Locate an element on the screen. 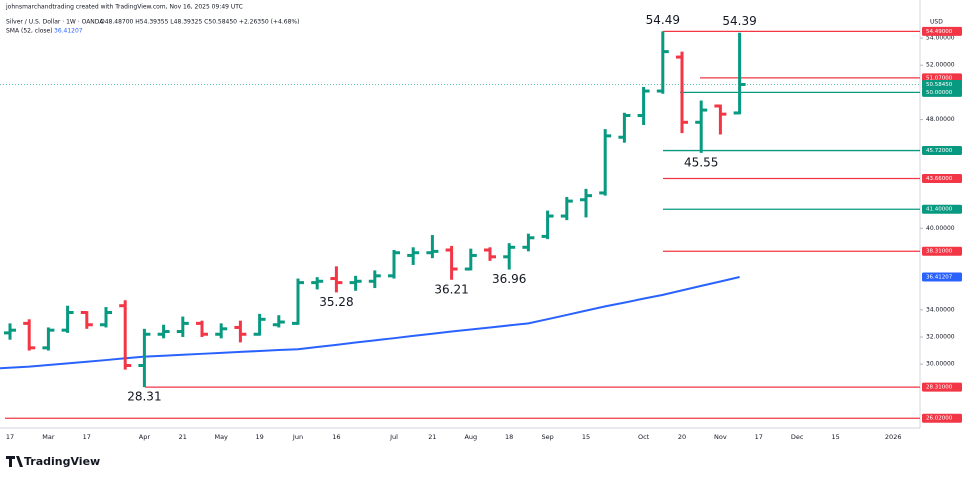 This screenshot has width=964, height=478. price-label: 38.31000 is located at coordinates (939, 252).